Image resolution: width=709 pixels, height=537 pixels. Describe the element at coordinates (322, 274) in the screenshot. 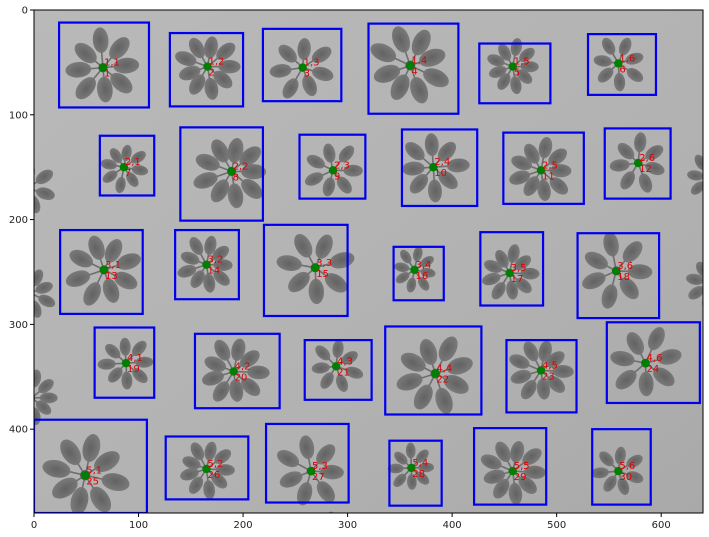

I see `plant-index-label: 15` at that location.